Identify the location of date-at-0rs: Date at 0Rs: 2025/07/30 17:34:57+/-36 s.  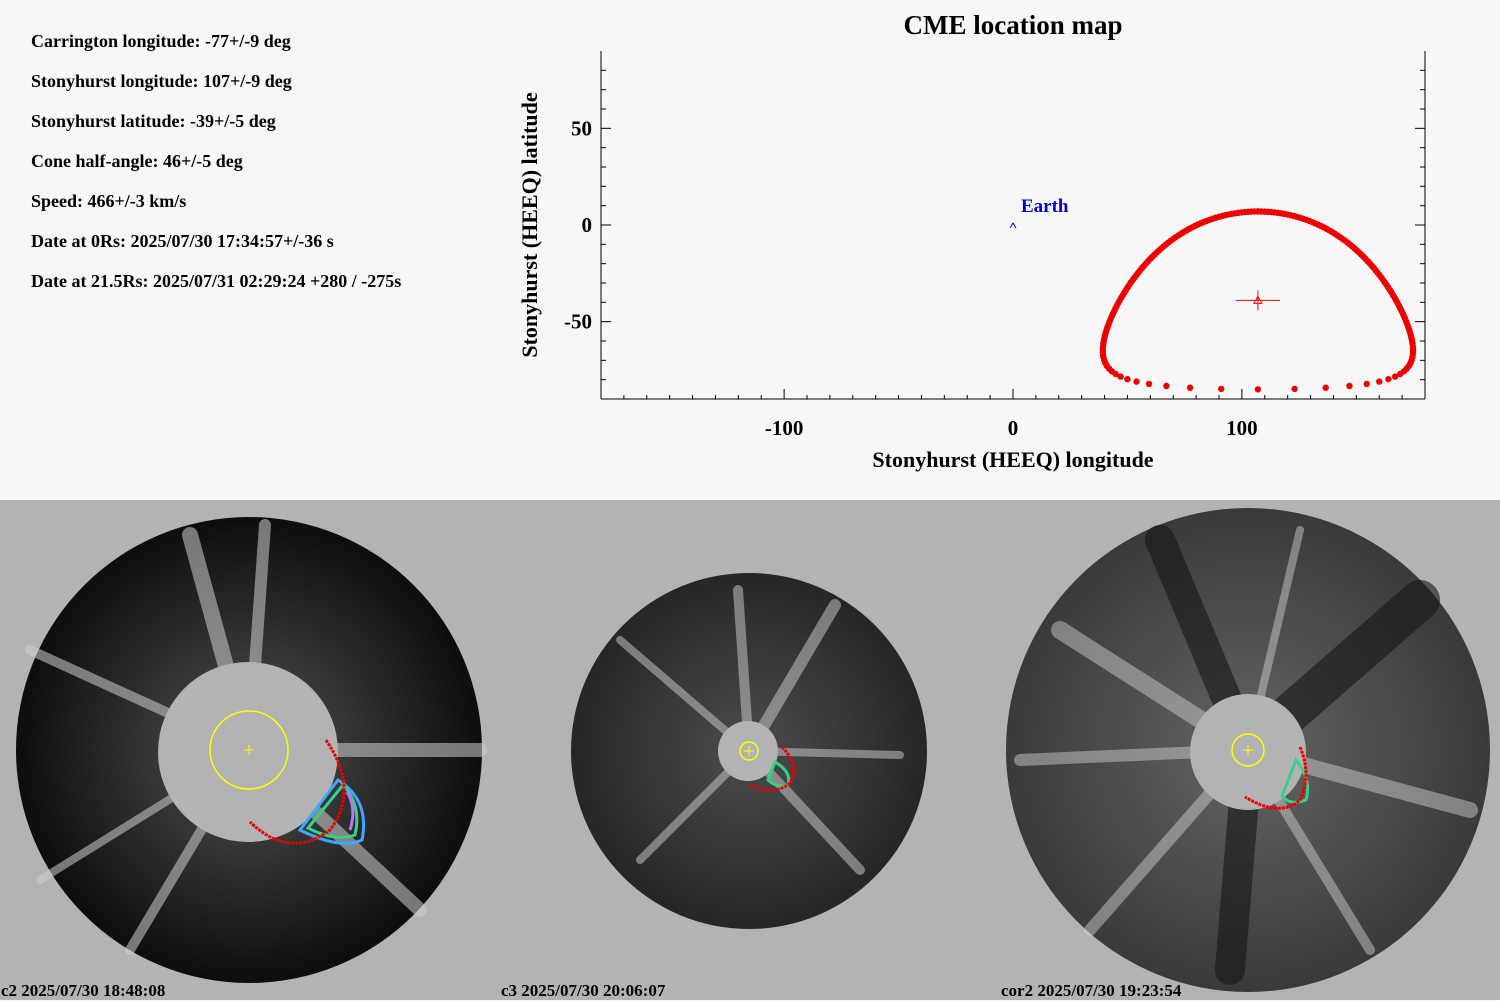
(182, 241).